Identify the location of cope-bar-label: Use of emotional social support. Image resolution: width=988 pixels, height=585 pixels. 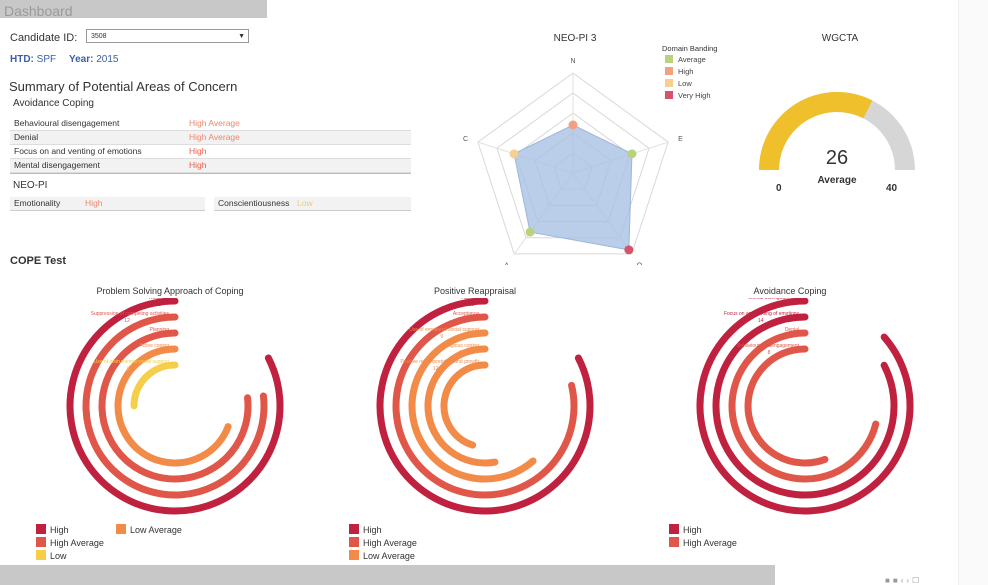
(444, 330).